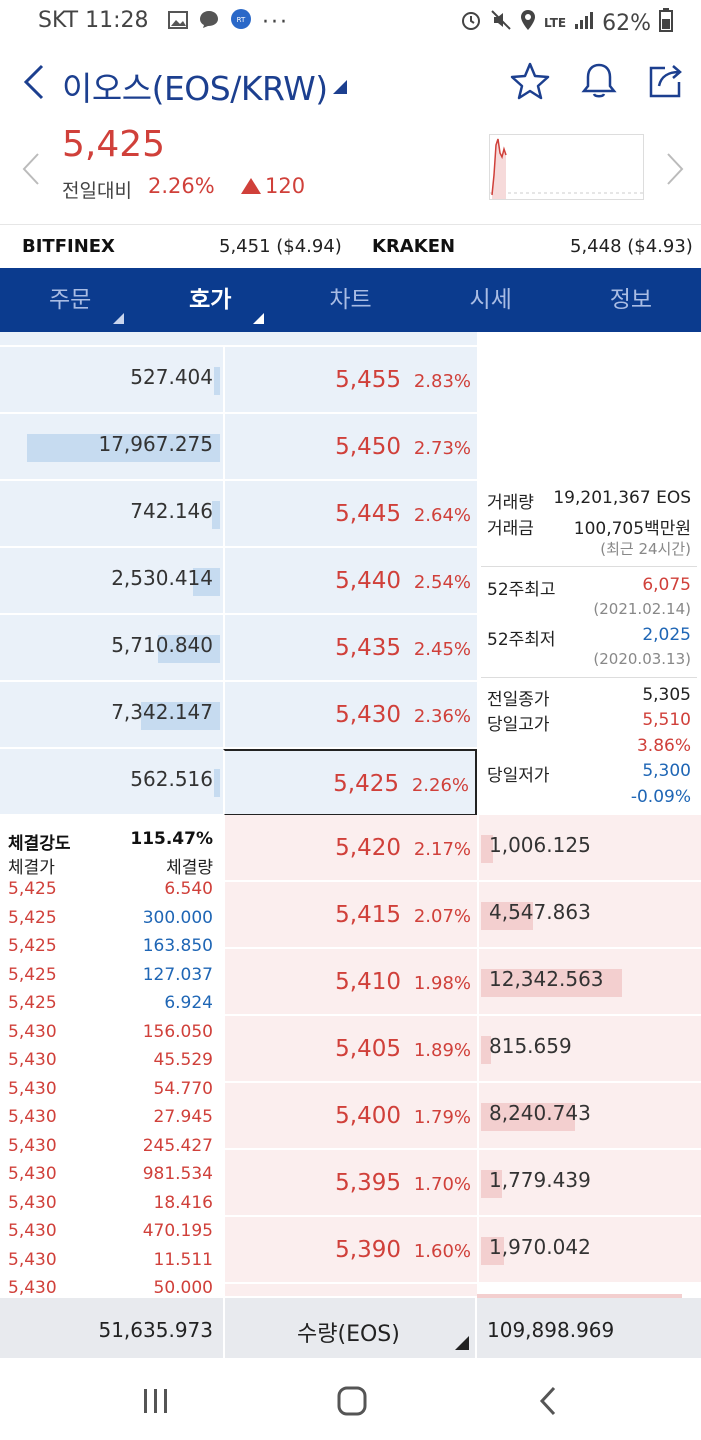 The height and width of the screenshot is (1440, 701). I want to click on favorite-star-icon, so click(530, 81).